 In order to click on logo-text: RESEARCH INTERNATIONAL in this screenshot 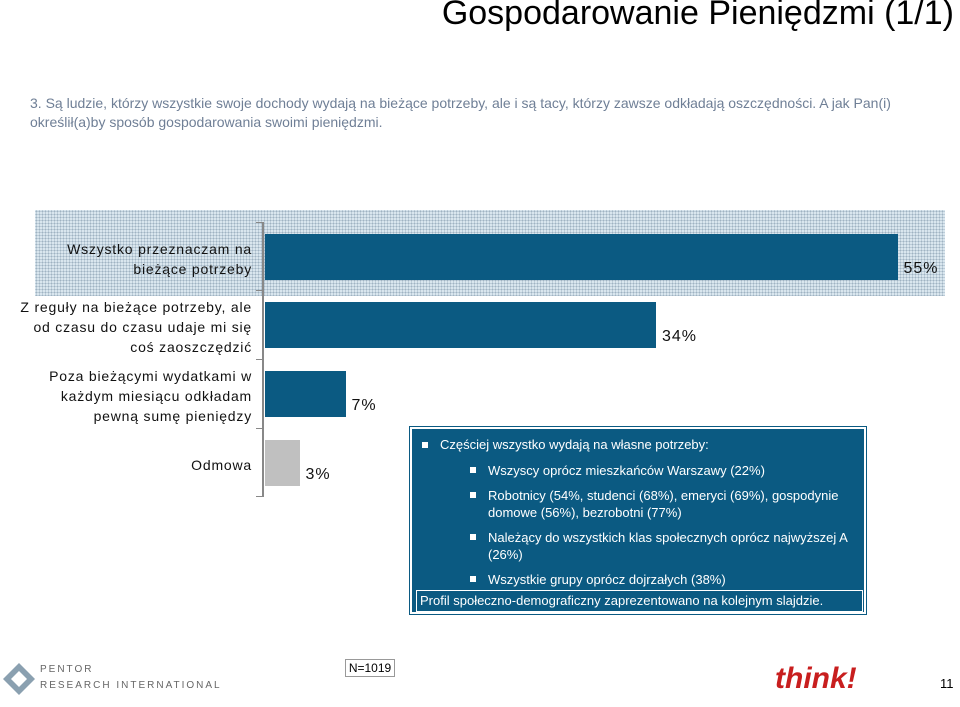, I will do `click(131, 685)`.